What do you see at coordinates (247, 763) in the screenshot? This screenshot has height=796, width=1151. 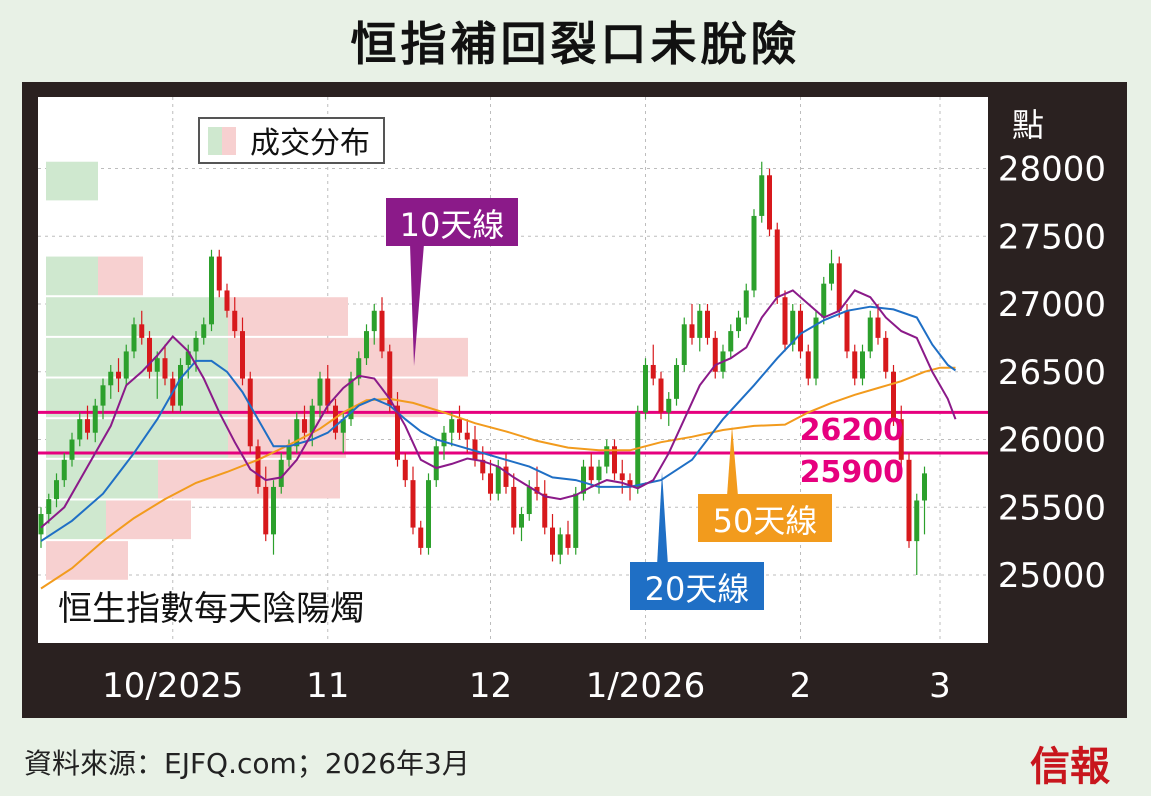 I see `source-note: 資料來源：EJFQ.com；2026年3月` at bounding box center [247, 763].